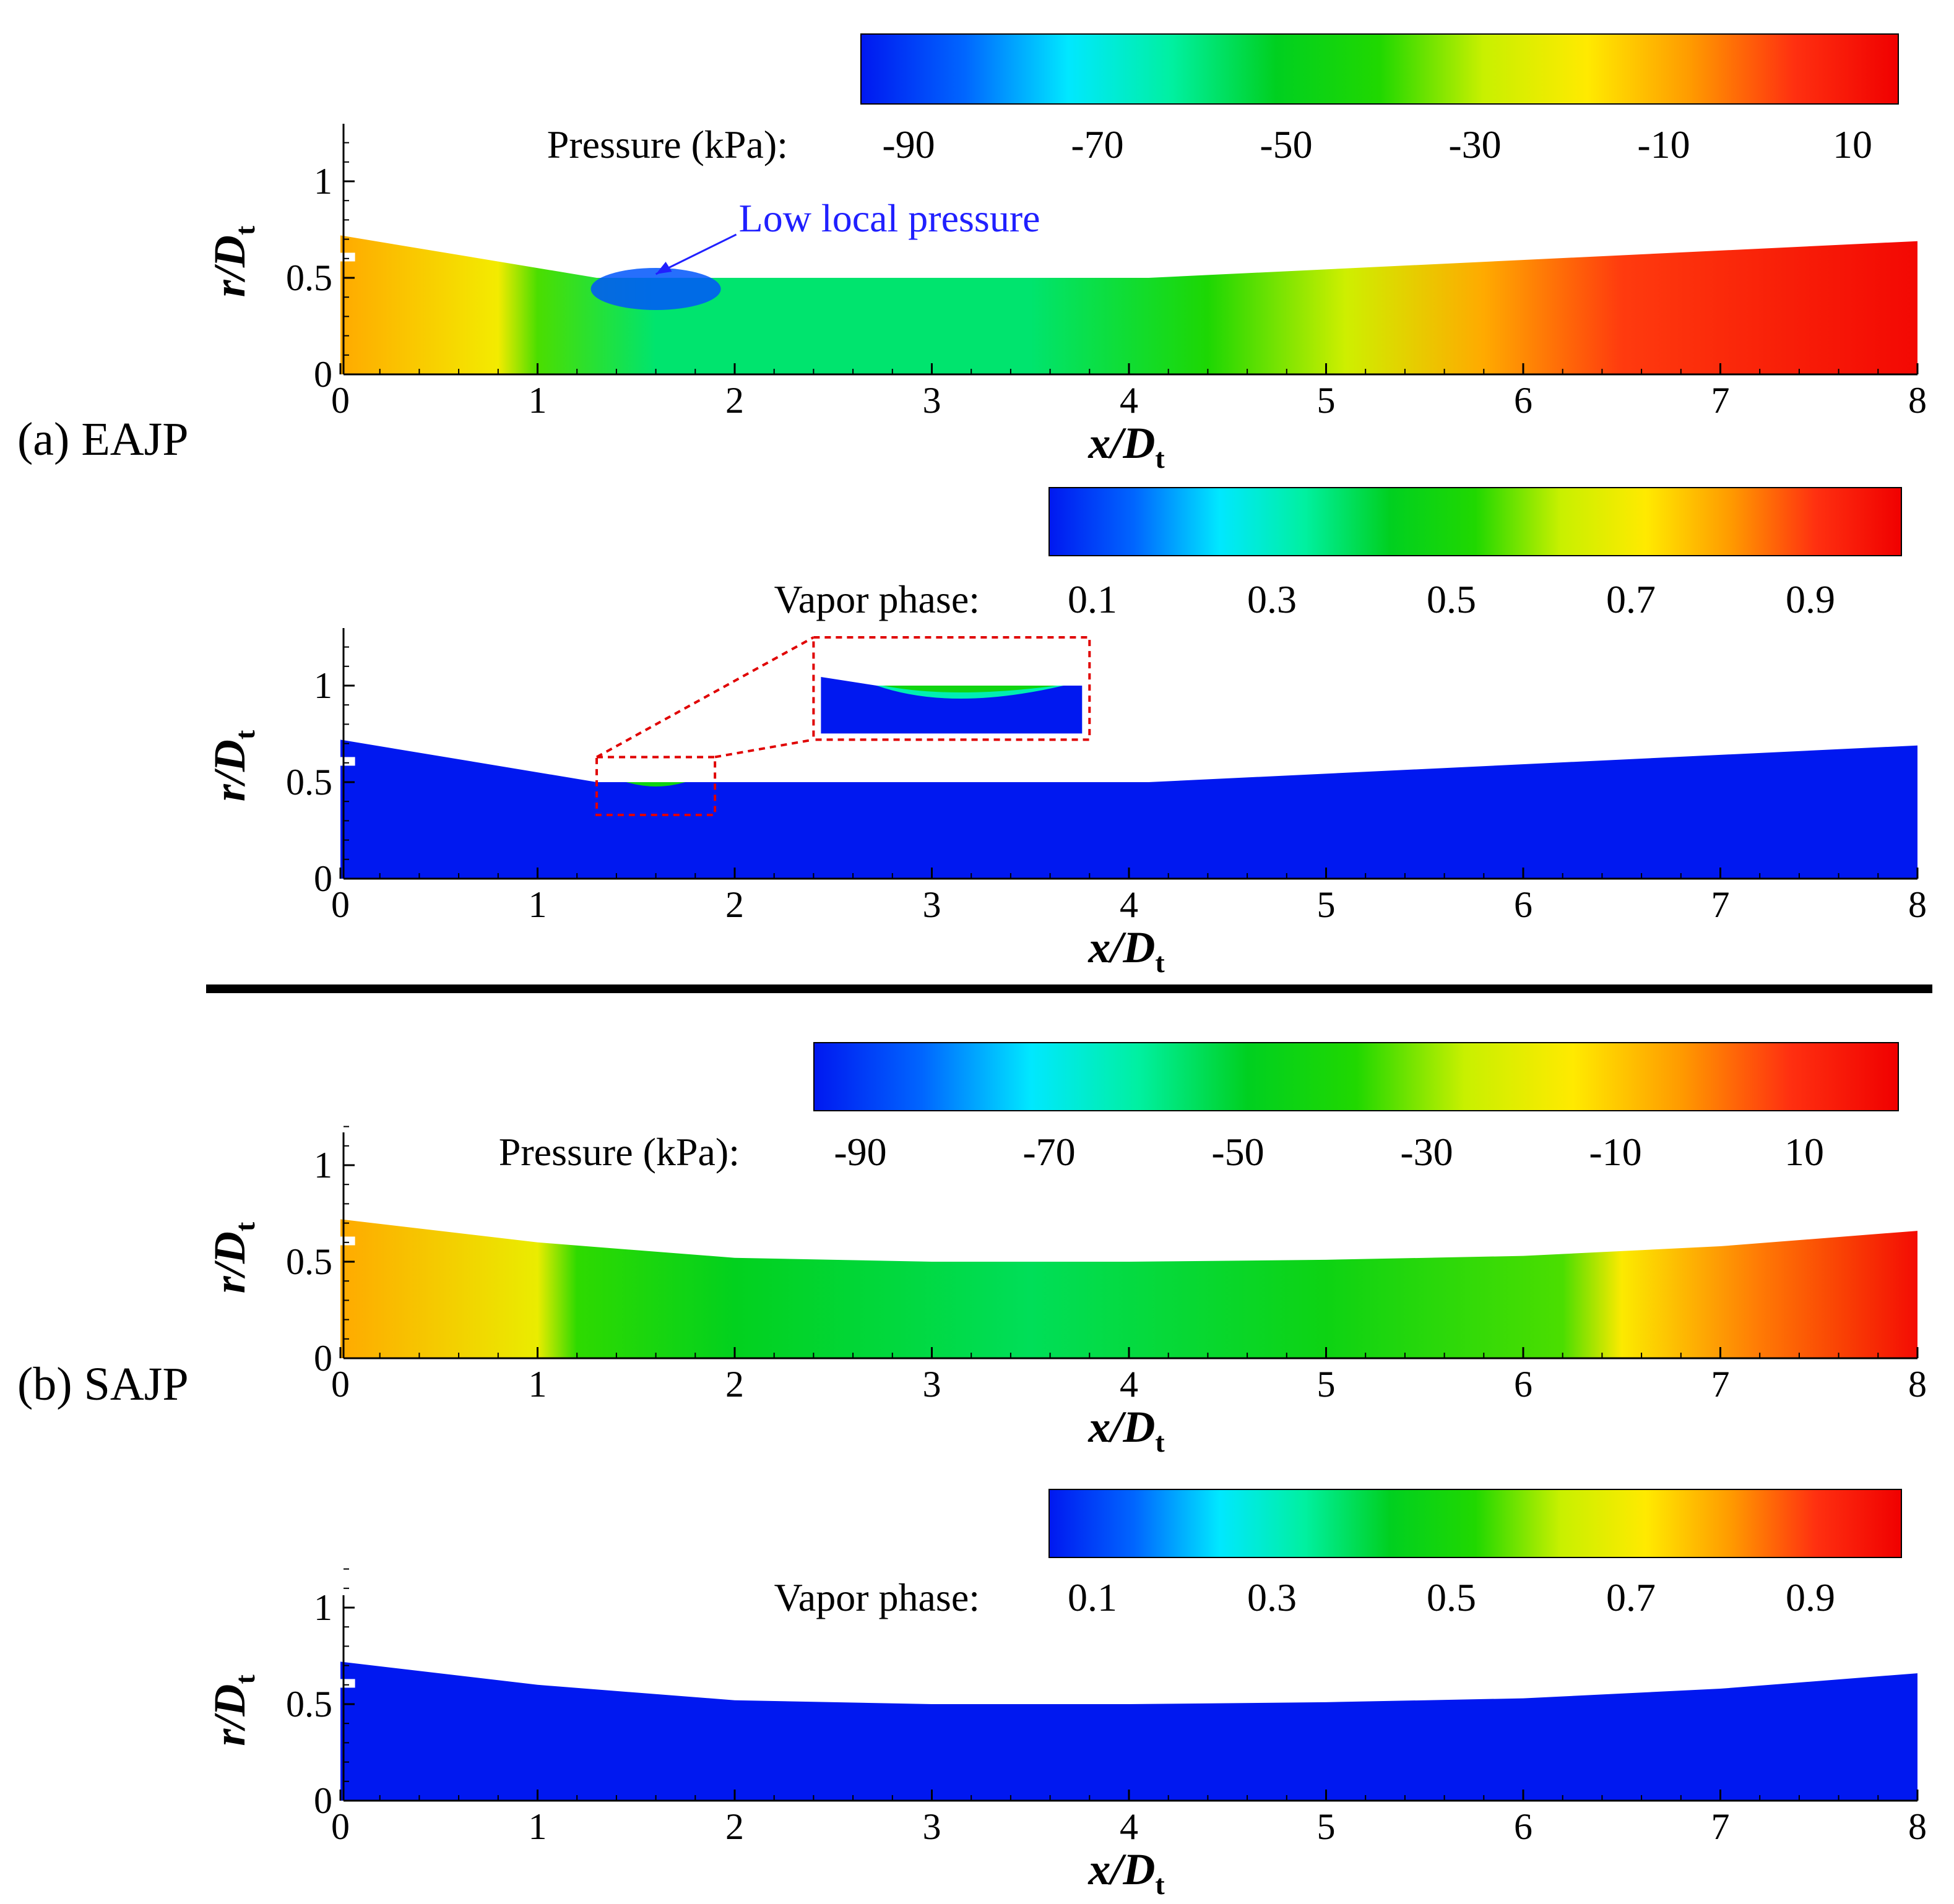 This screenshot has height=1904, width=1954. What do you see at coordinates (1917, 1826) in the screenshot?
I see `sajp-vapor-x-tick-label: 8` at bounding box center [1917, 1826].